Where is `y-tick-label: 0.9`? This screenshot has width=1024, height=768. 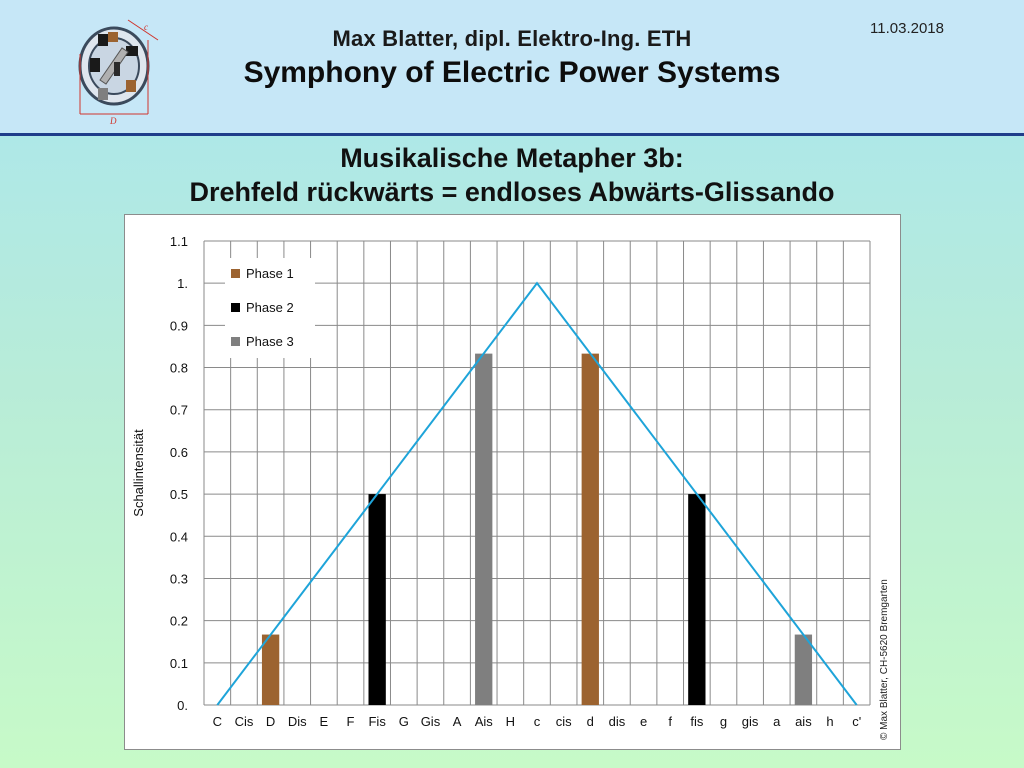
y-tick-label: 0.9 is located at coordinates (179, 325).